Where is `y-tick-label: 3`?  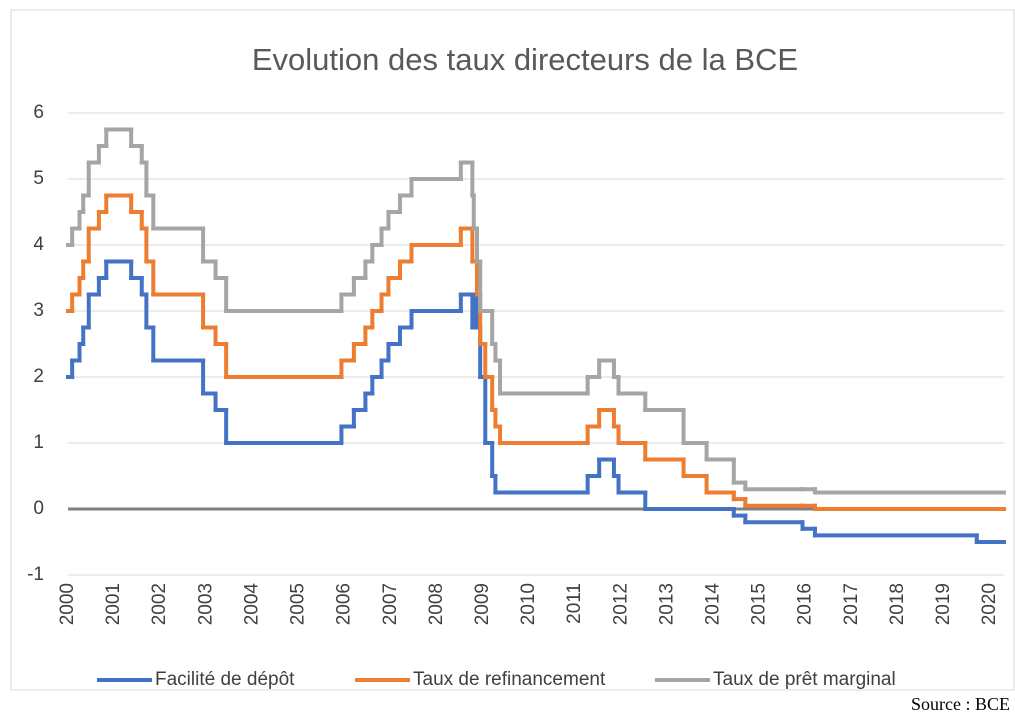
y-tick-label: 3 is located at coordinates (38, 310).